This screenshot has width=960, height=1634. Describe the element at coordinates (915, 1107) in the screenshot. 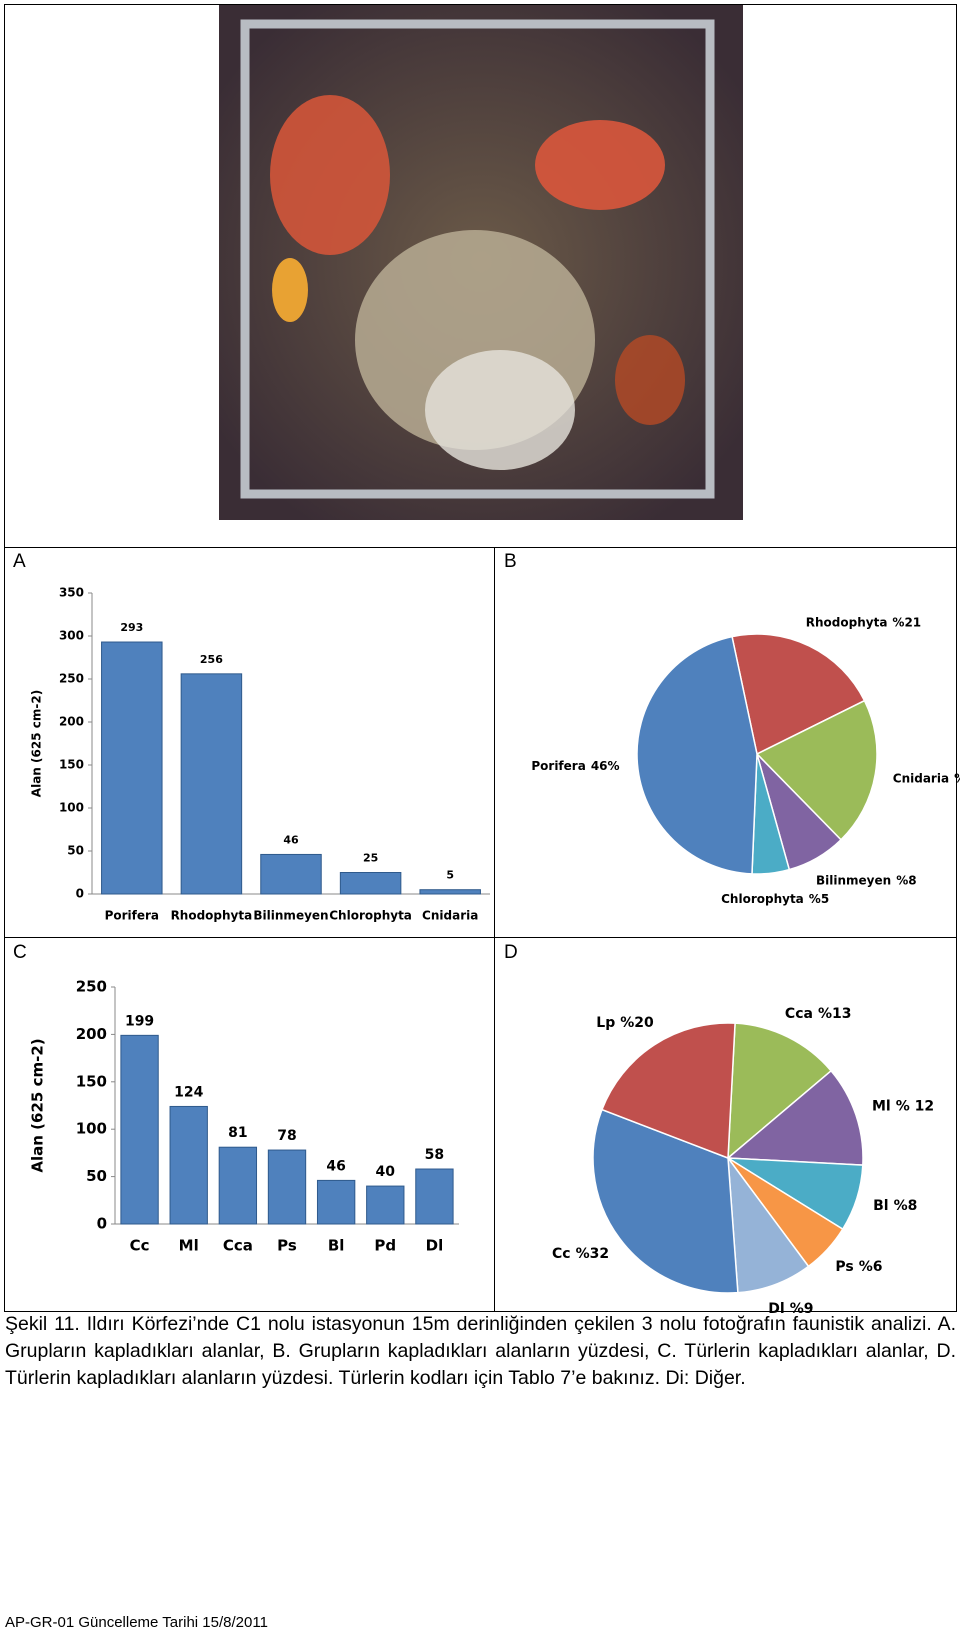

I see `value-label: % 12` at that location.